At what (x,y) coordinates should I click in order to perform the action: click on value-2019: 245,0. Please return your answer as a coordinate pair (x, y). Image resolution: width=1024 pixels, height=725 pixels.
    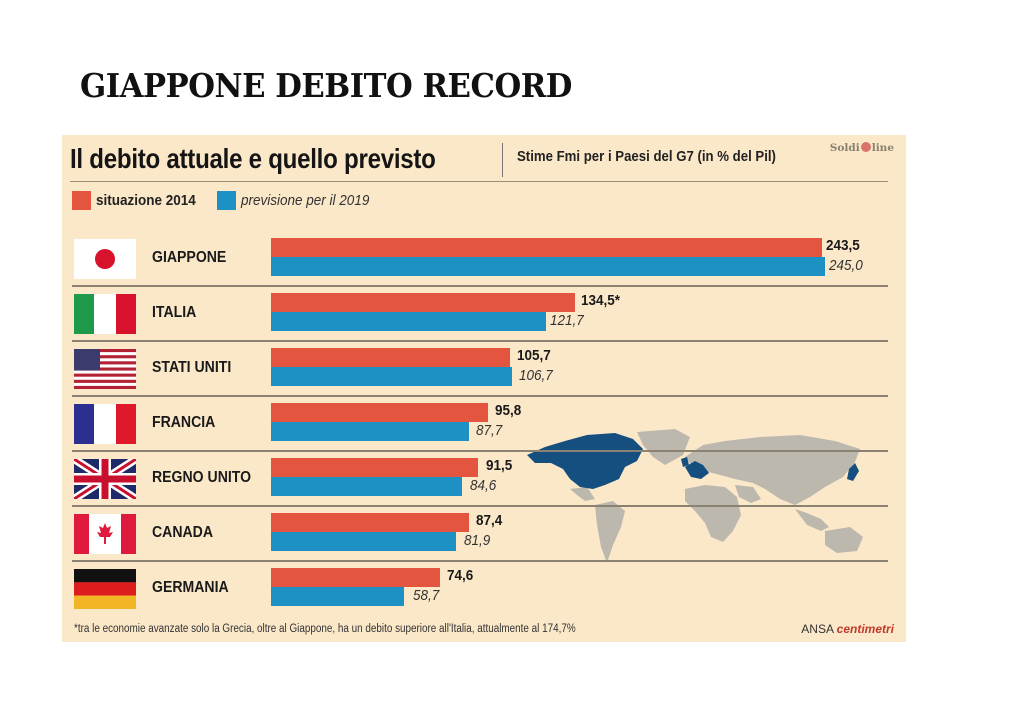
    Looking at the image, I should click on (846, 265).